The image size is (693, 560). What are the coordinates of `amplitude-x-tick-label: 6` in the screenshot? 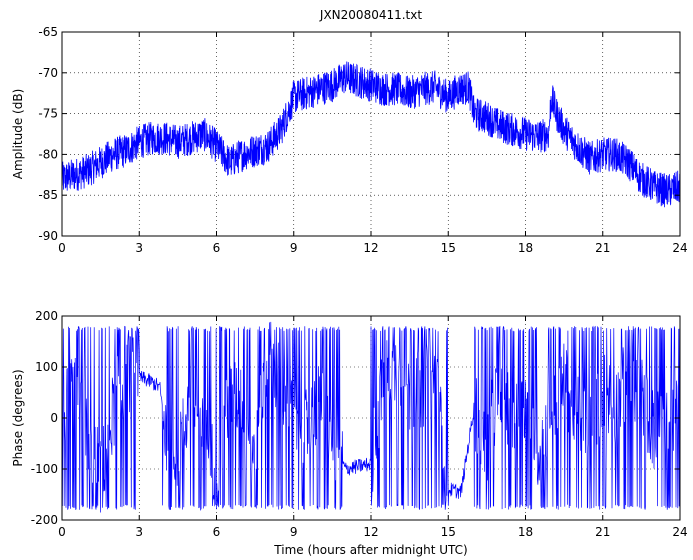 It's located at (217, 248).